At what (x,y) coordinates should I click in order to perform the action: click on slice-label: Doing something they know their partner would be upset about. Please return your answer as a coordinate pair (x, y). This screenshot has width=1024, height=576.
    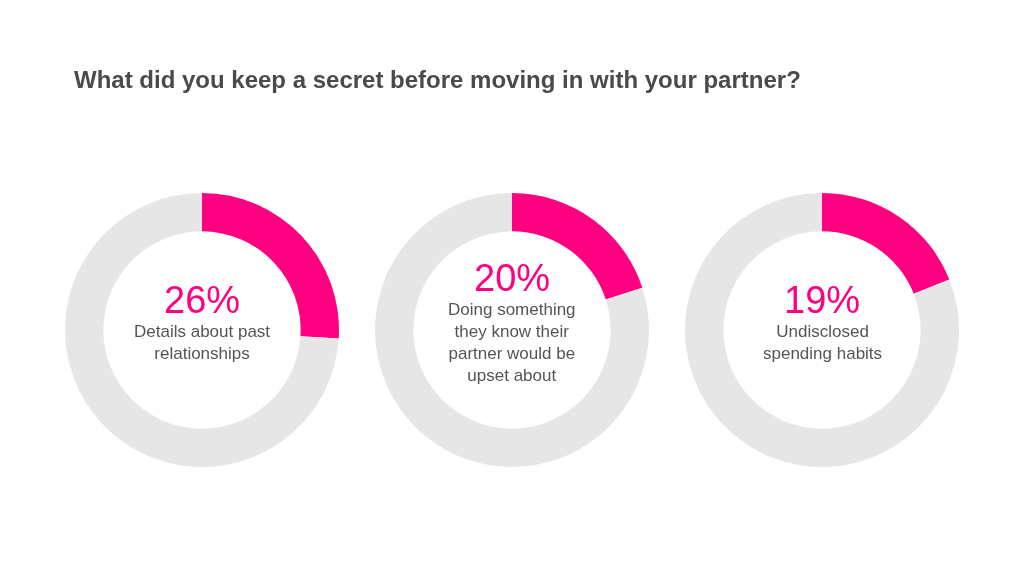
    Looking at the image, I should click on (512, 343).